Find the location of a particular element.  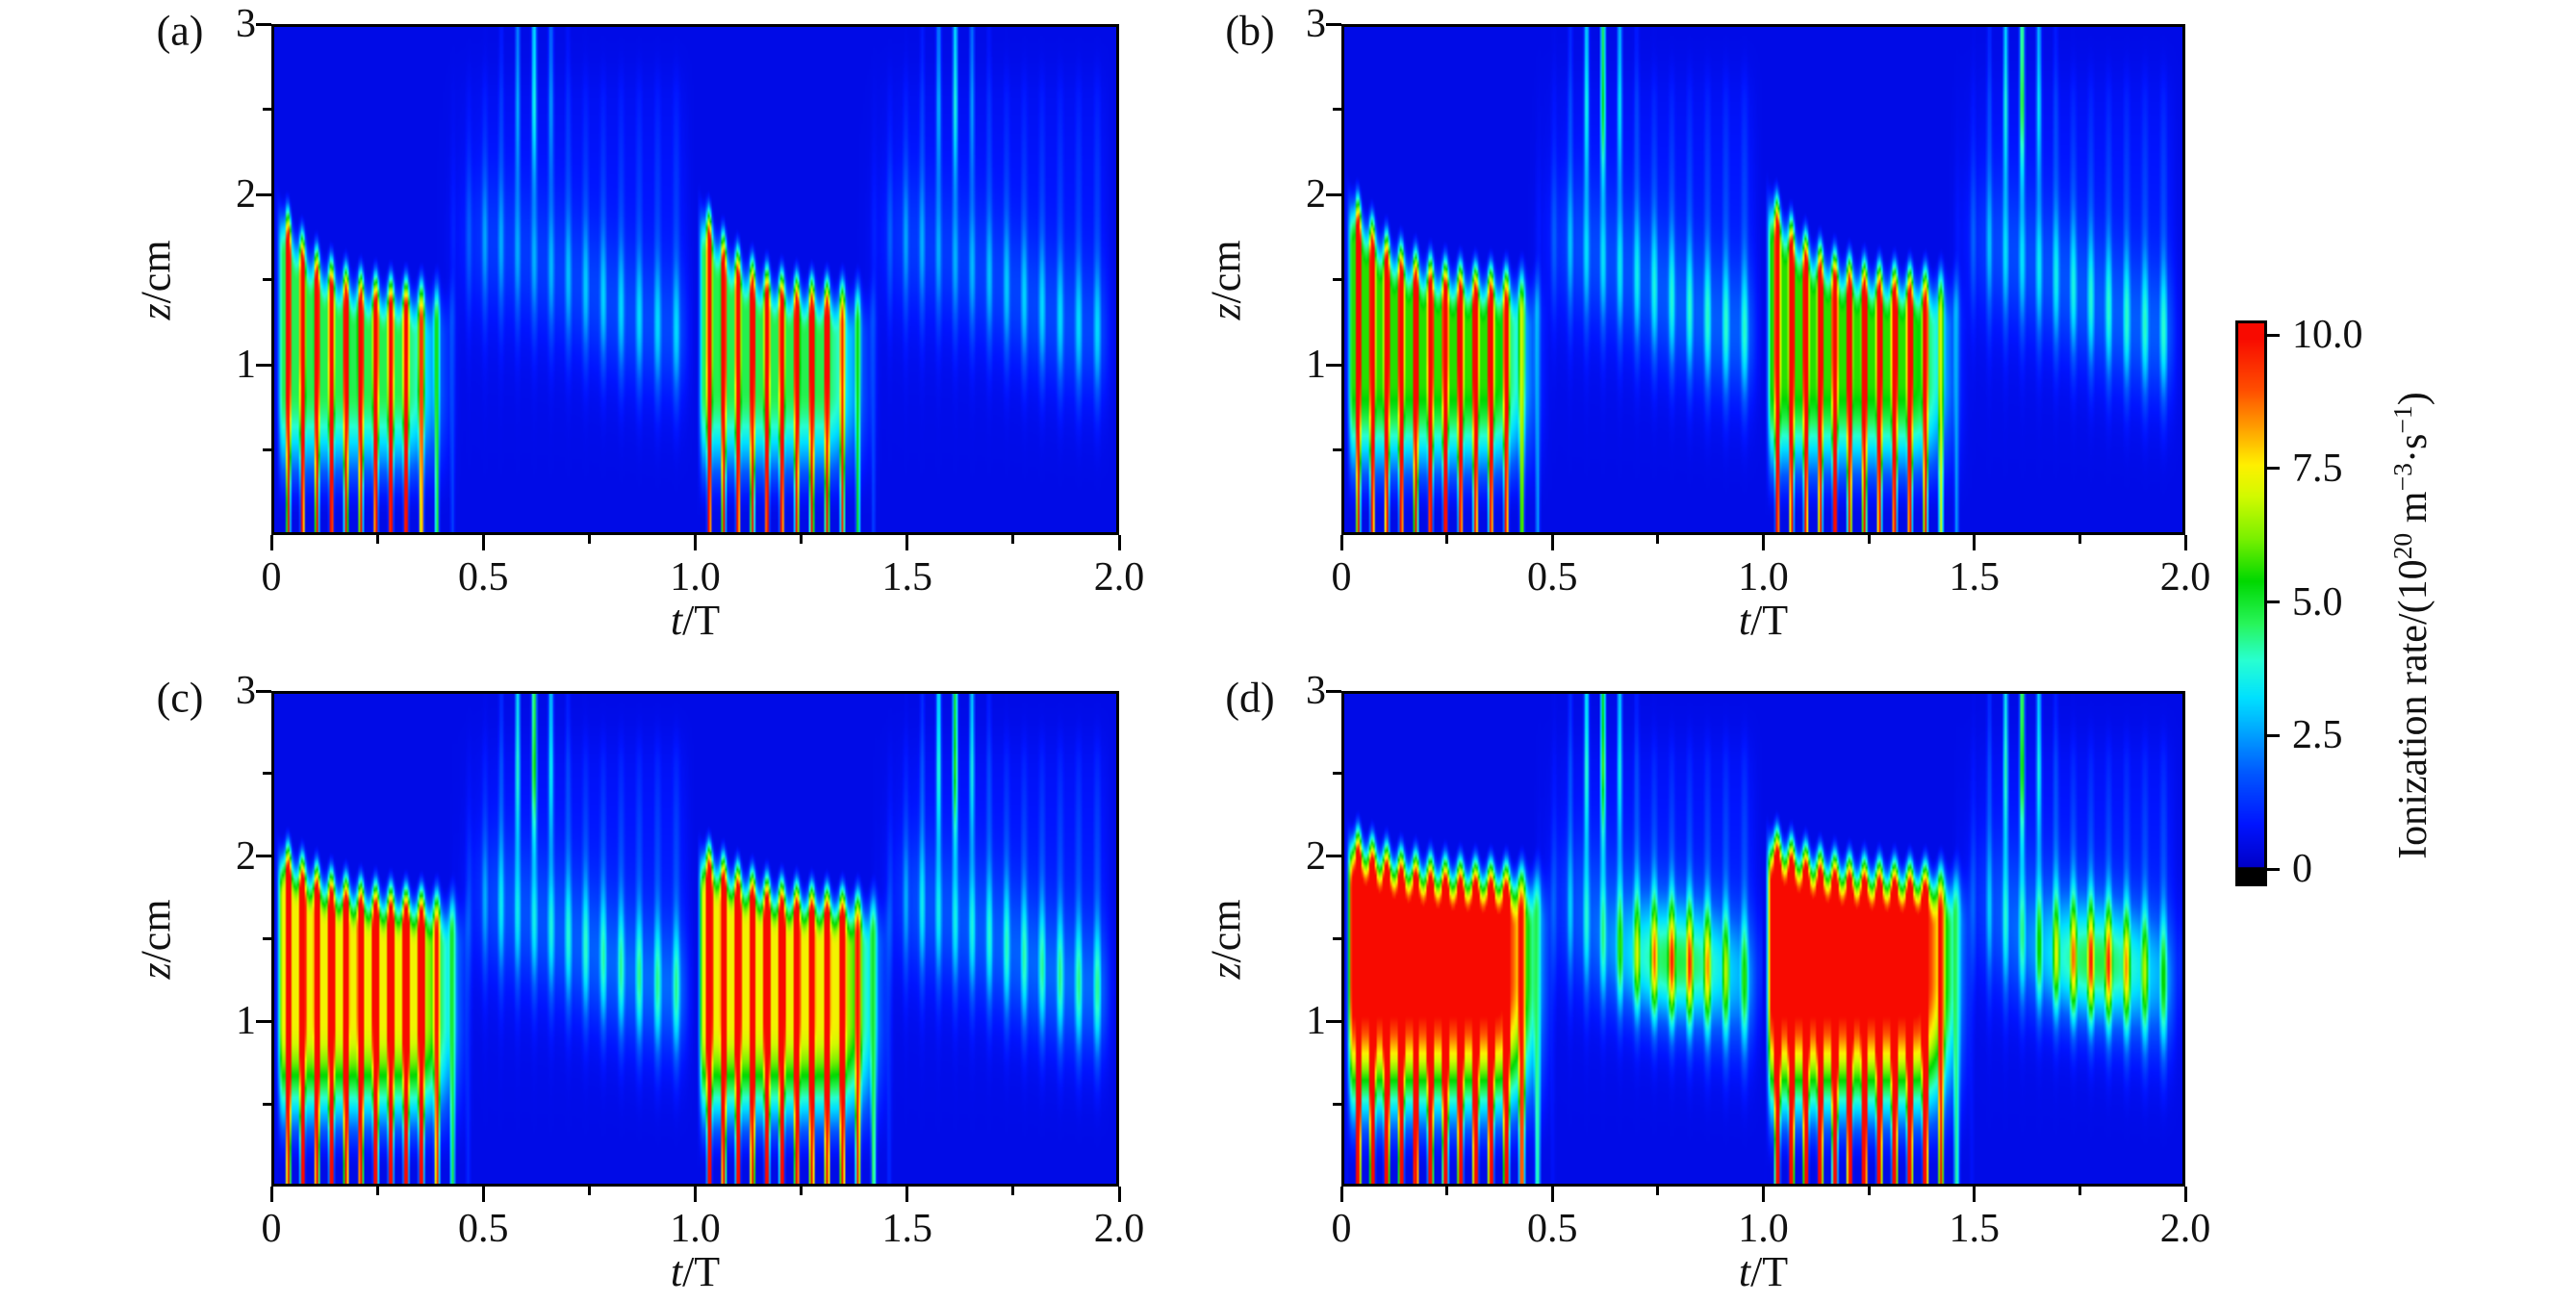

heatmap-canvas-d is located at coordinates (1763, 939).